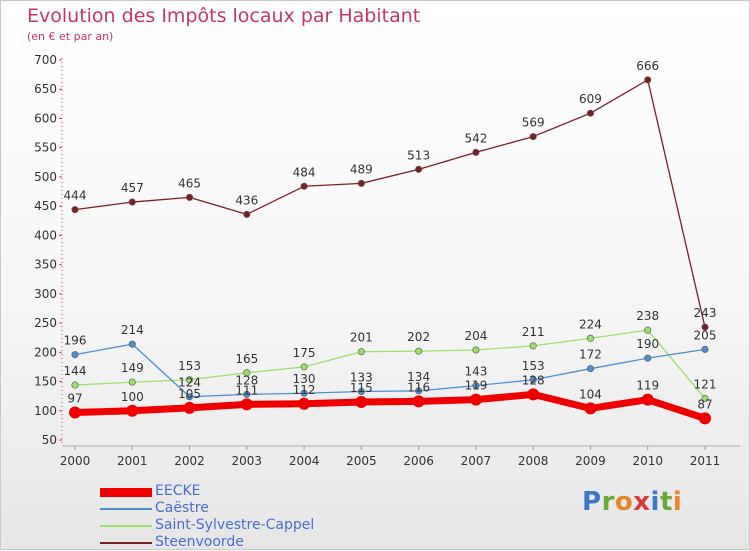  I want to click on data-label: 484, so click(304, 172).